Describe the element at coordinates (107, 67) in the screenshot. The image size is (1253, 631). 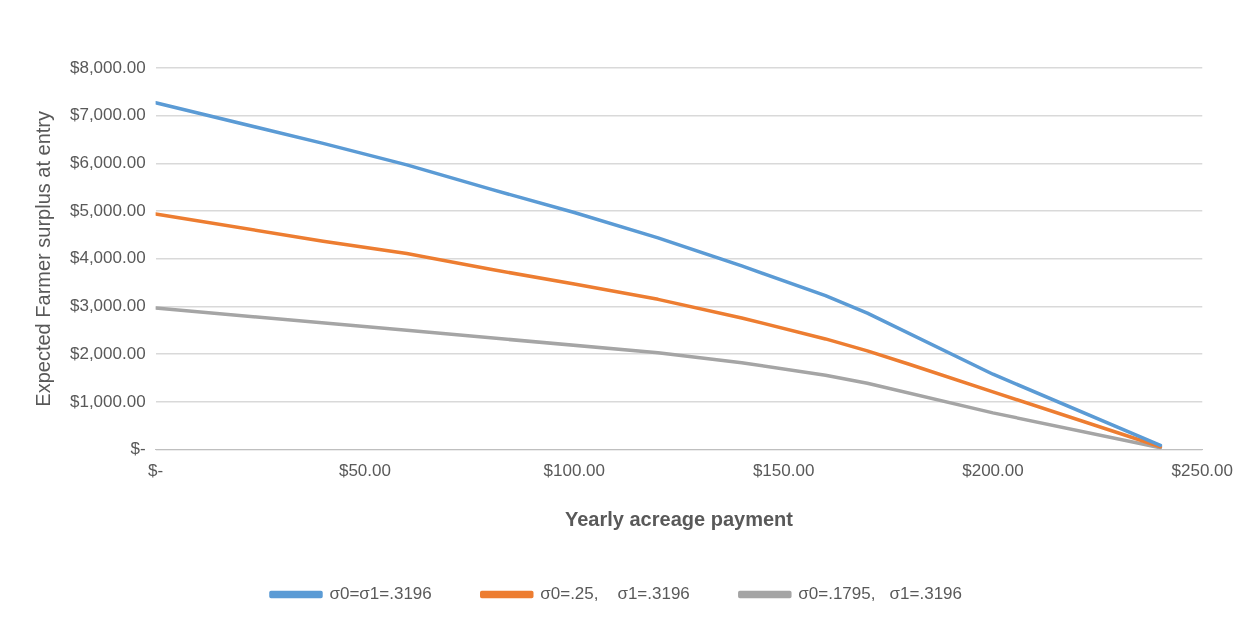
I see `y-tick-label: $8,000.00` at that location.